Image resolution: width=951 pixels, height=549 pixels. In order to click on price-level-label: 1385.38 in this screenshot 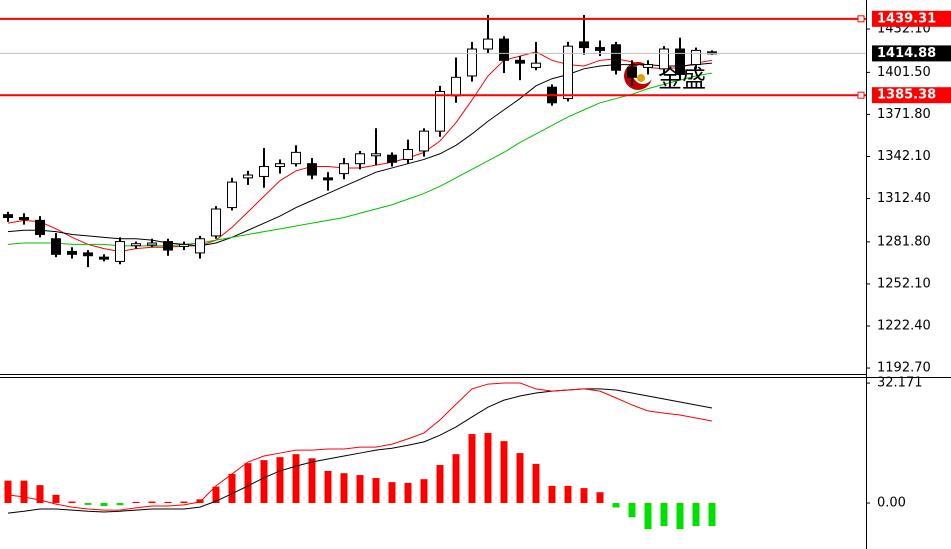, I will do `click(906, 95)`.